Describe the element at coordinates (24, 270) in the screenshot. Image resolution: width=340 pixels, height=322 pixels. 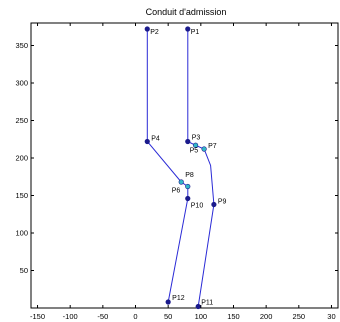
I see `y-tick-label: 50` at that location.